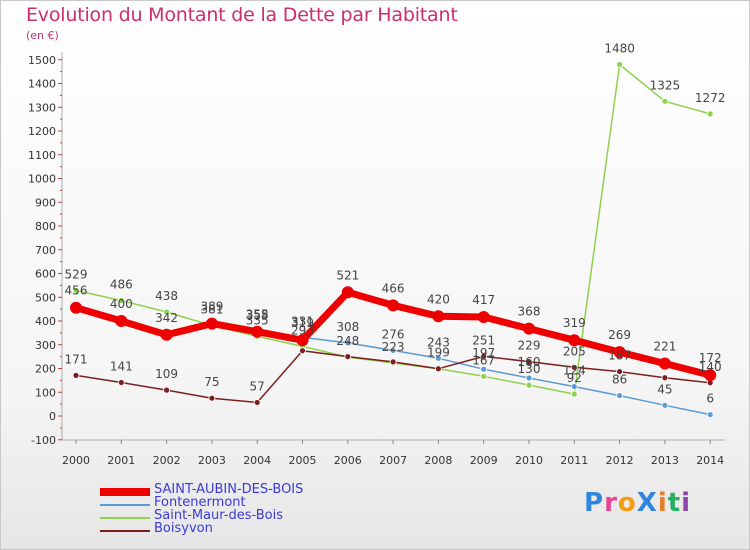  What do you see at coordinates (183, 528) in the screenshot?
I see `legend-label: Boisyvon` at bounding box center [183, 528].